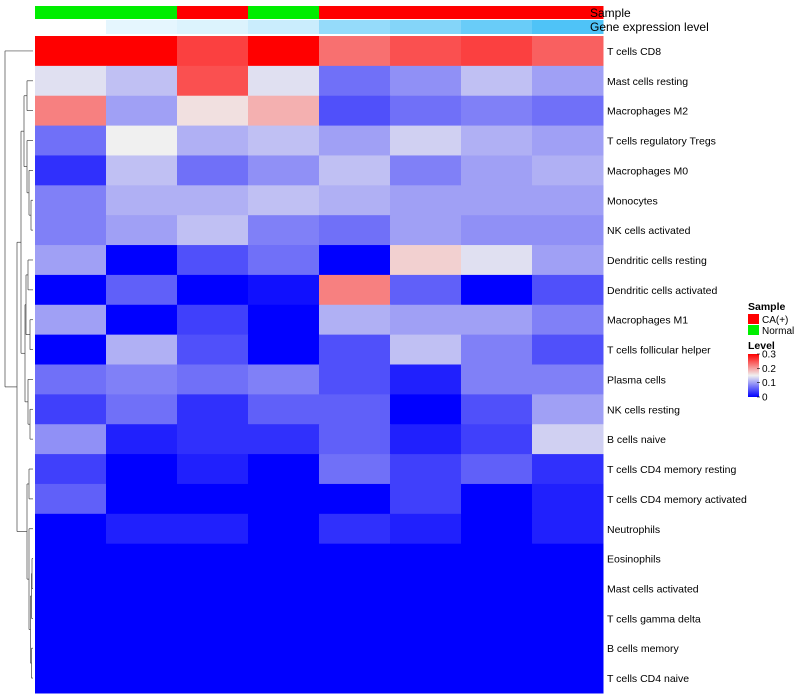 The height and width of the screenshot is (700, 800). Describe the element at coordinates (643, 649) in the screenshot. I see `row-label: B cells memory` at that location.